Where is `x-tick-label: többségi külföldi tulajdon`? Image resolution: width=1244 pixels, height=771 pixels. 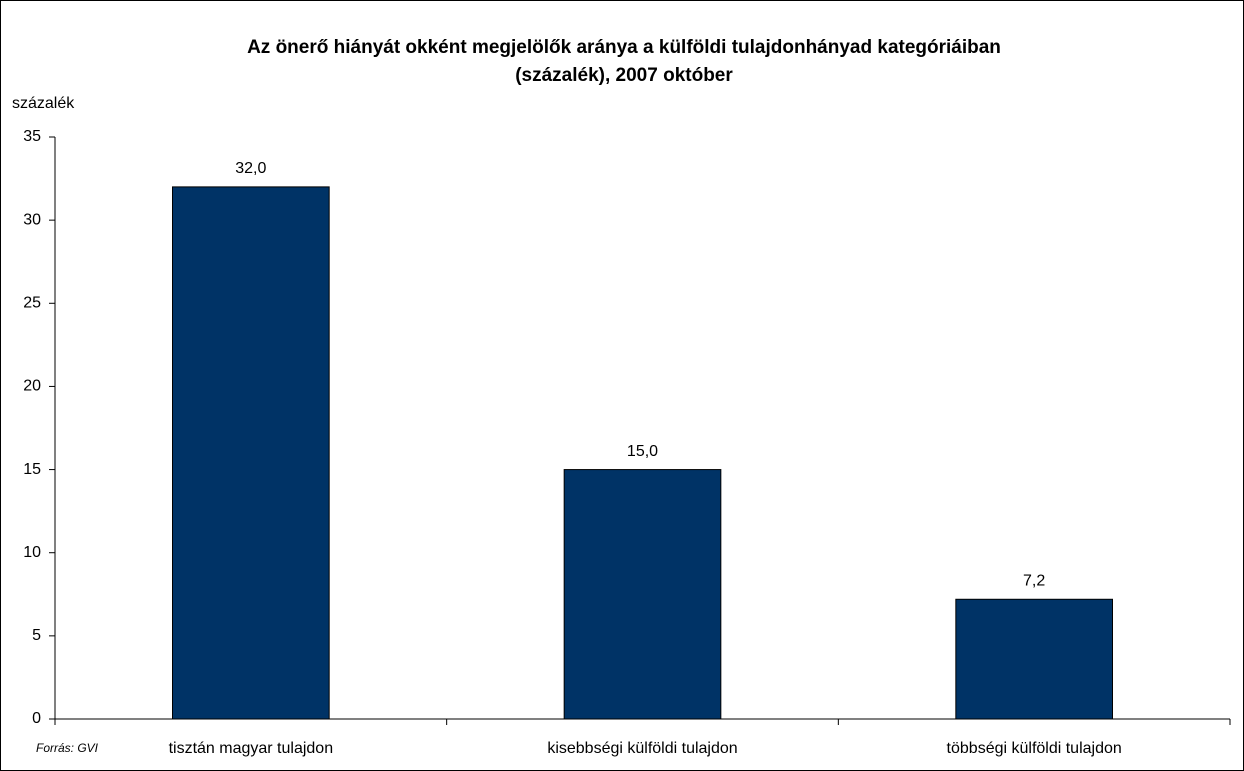
x-tick-label: többségi külföldi tulajdon is located at coordinates (1034, 748).